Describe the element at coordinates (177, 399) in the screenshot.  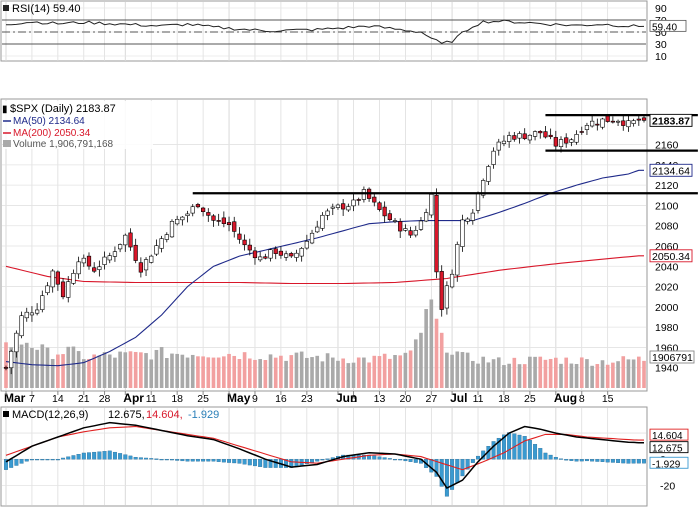
I see `x-tick-label: 18` at that location.